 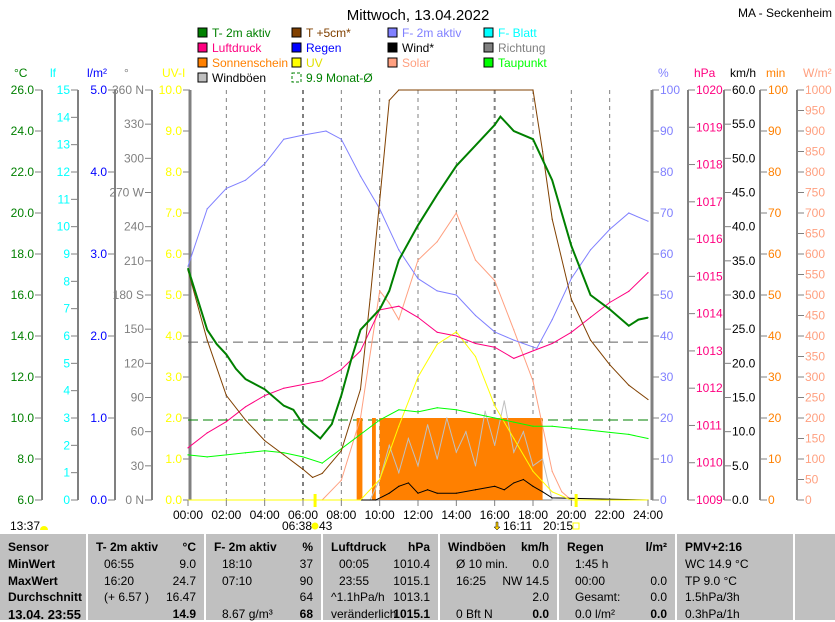 What do you see at coordinates (709, 500) in the screenshot?
I see `axis-tick-label: 1009` at bounding box center [709, 500].